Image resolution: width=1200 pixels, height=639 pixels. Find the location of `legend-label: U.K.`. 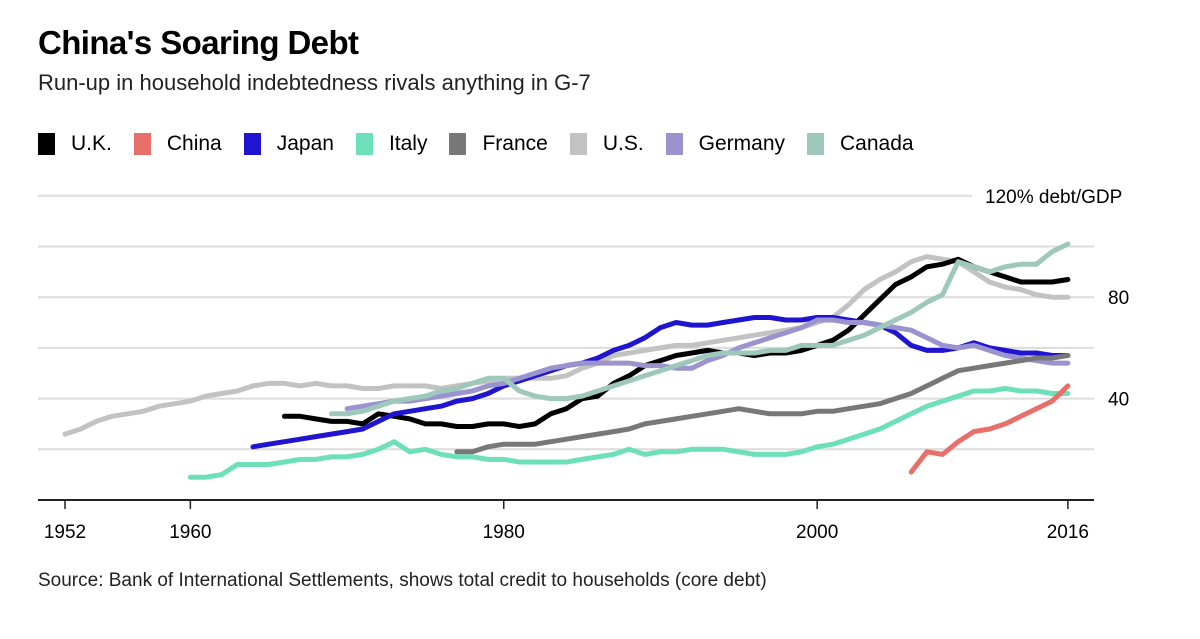

legend-label: U.K. is located at coordinates (91, 143).